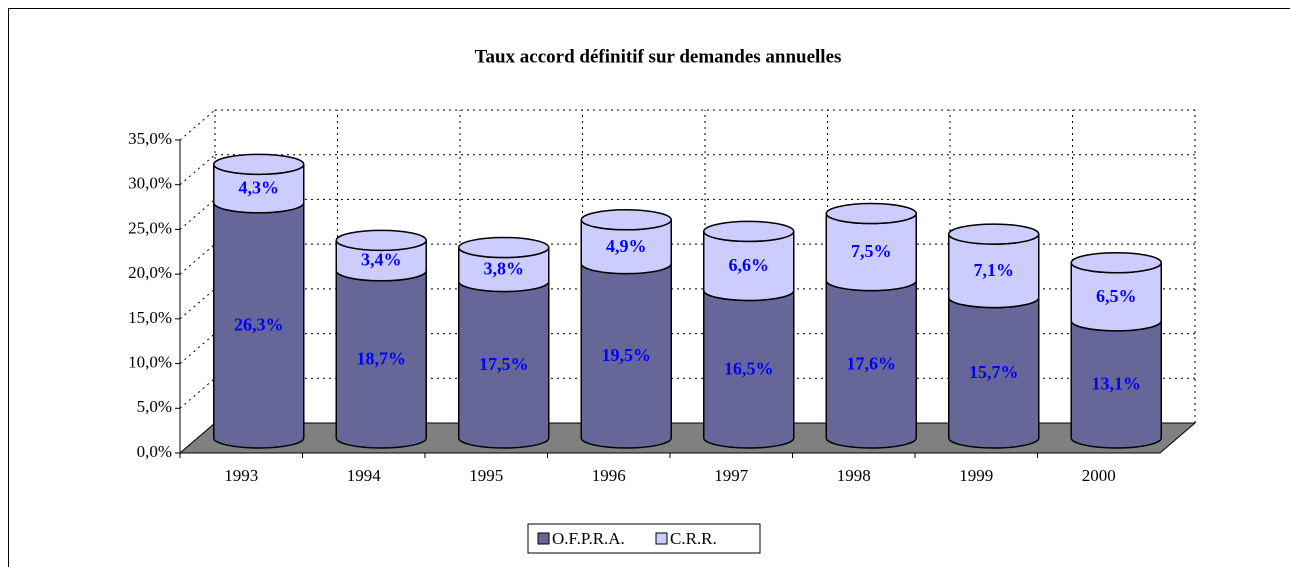 This screenshot has width=1290, height=567. I want to click on x-tick-label: 1997, so click(731, 475).